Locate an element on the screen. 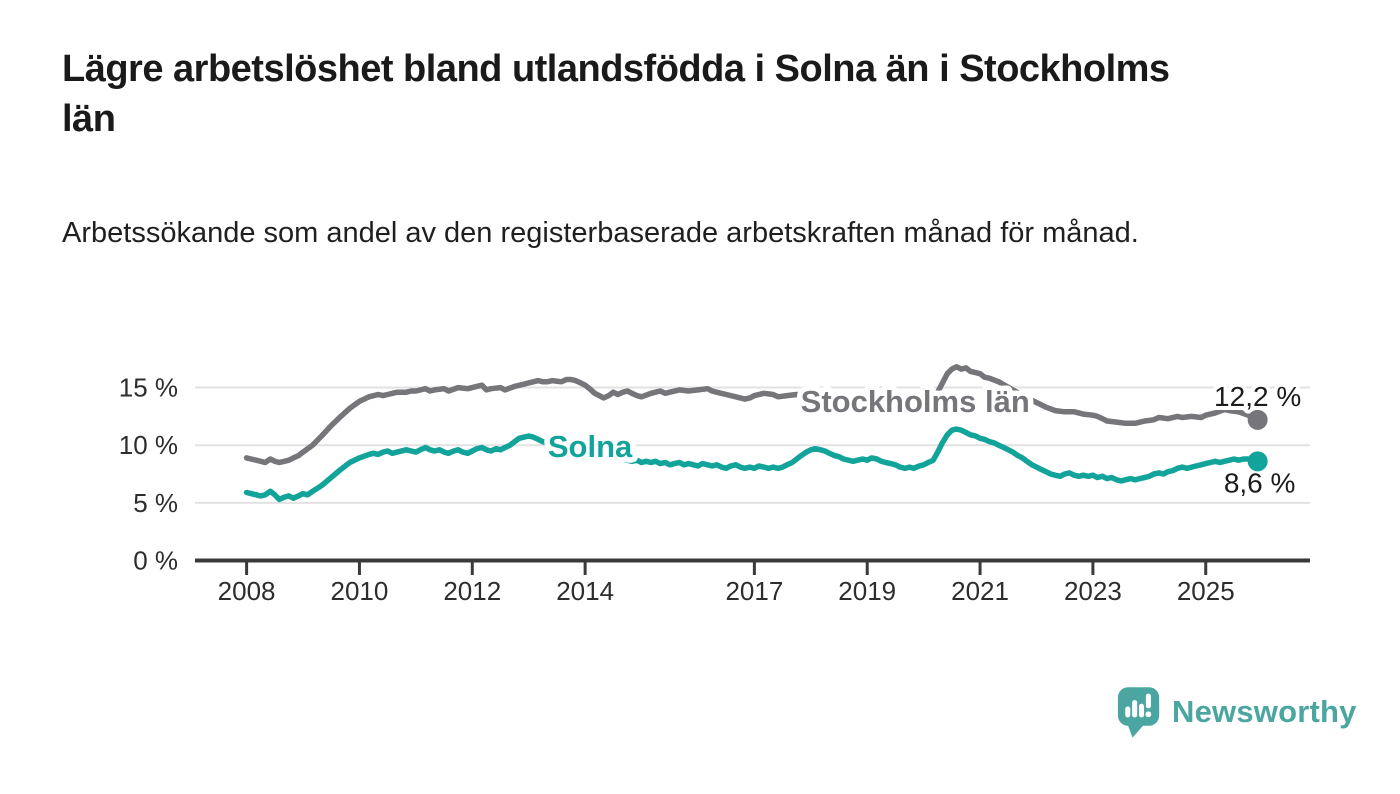  y-axis-label: 10 % is located at coordinates (148, 445).